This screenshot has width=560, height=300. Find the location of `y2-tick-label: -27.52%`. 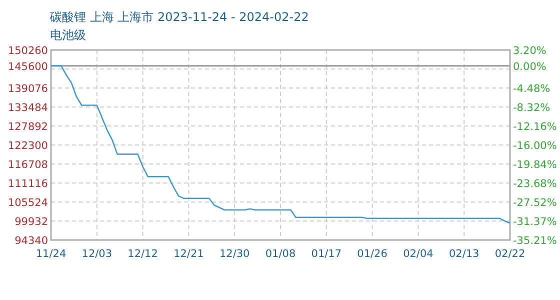

y2-tick-label: -27.52% is located at coordinates (535, 202).